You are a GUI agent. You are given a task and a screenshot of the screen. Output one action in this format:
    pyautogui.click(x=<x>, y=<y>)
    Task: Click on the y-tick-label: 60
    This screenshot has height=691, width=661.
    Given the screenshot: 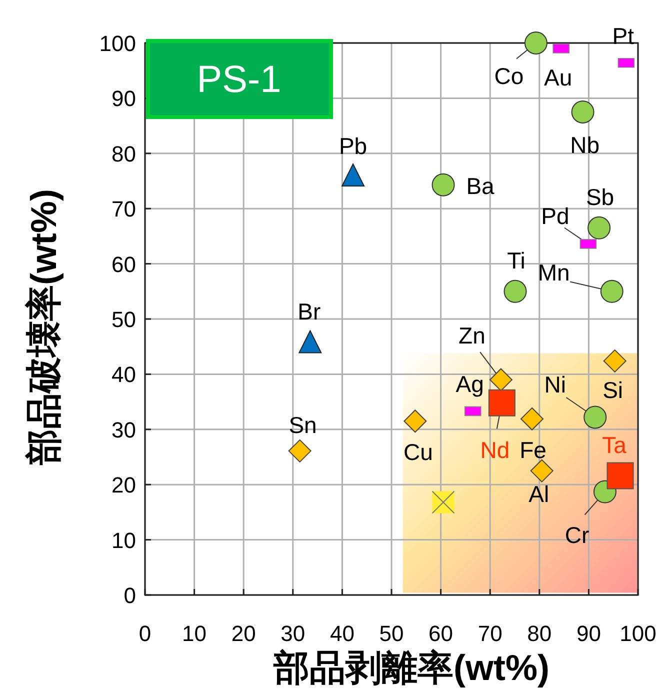 What is the action you would take?
    pyautogui.click(x=124, y=264)
    